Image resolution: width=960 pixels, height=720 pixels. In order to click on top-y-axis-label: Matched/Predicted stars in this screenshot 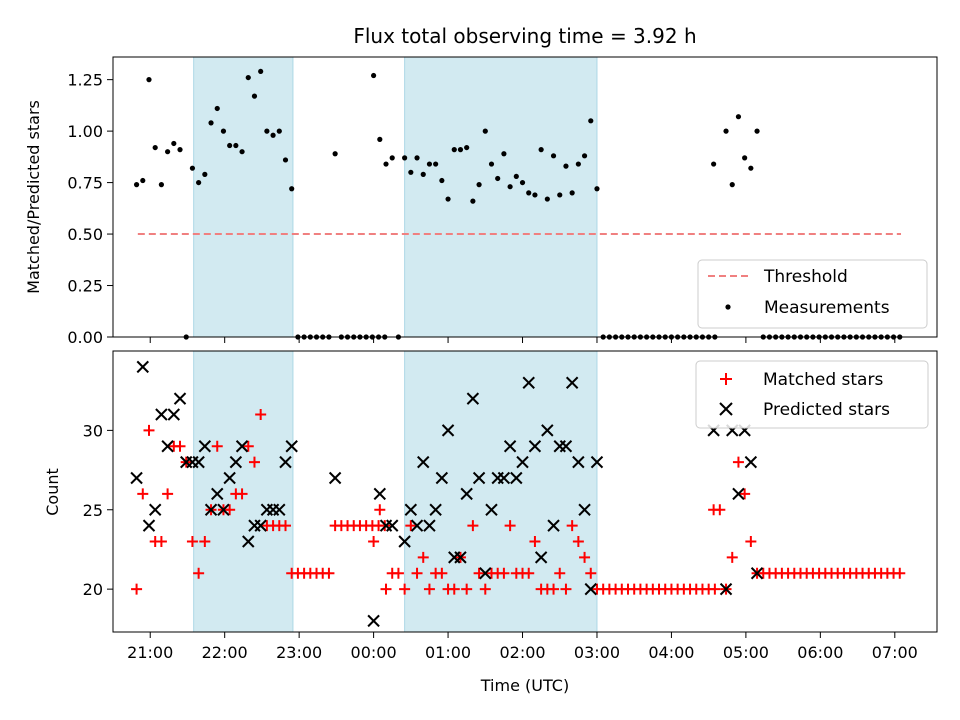, I will do `click(33, 197)`.